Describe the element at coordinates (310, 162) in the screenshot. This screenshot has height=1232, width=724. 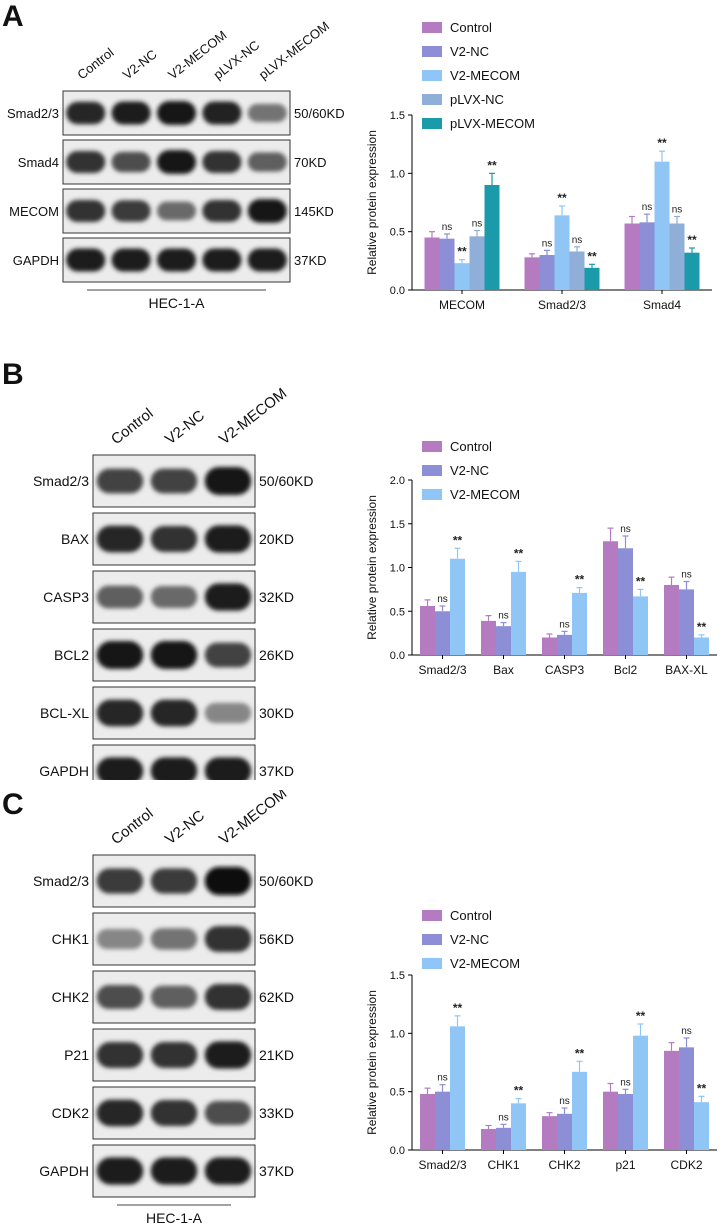
I see `size-label: 70KD` at that location.